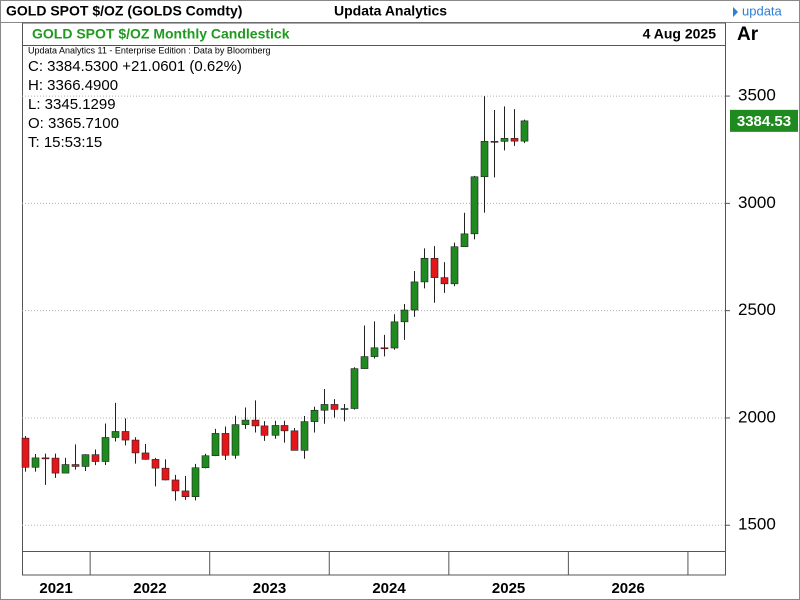 The image size is (800, 600). I want to click on y-tick-label: 3000, so click(757, 202).